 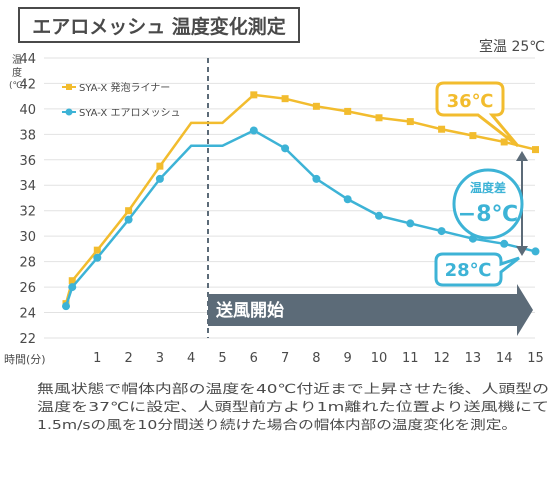 I want to click on airflow-banner-arrow, so click(x=370, y=310).